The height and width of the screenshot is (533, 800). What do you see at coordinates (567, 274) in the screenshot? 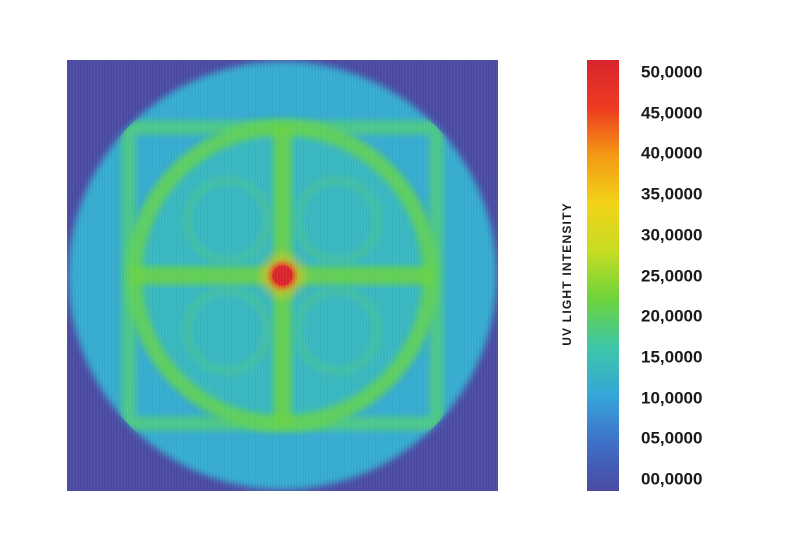
I see `colorbar-title: UV LIGHT INTENSITY` at bounding box center [567, 274].